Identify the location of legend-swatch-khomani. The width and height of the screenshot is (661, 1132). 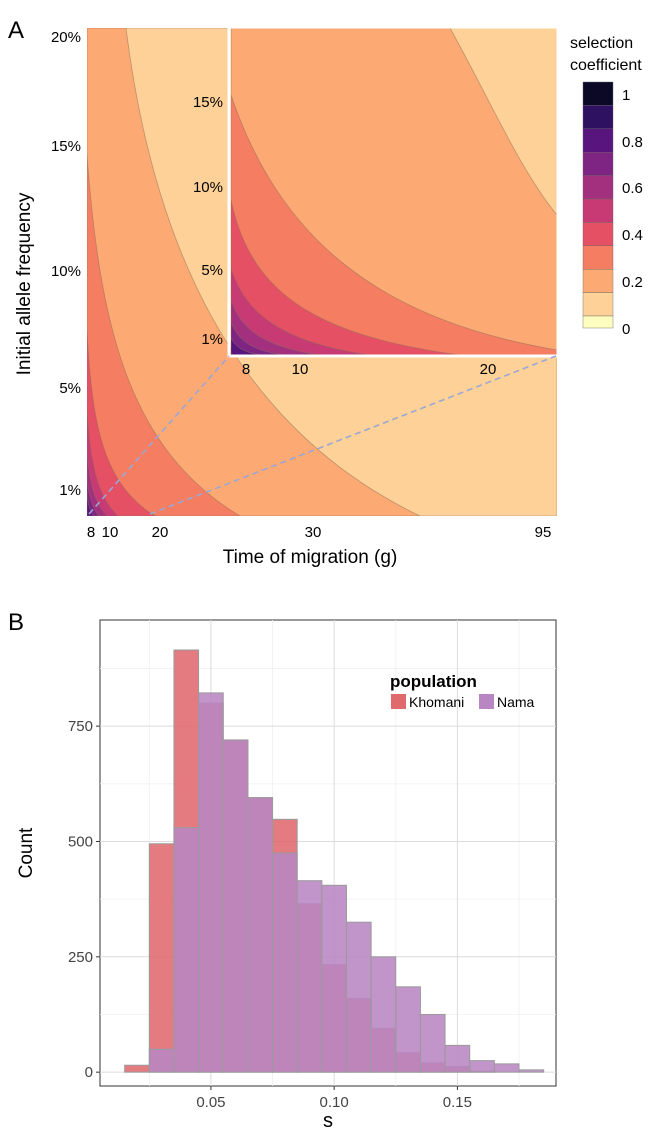
(398, 701).